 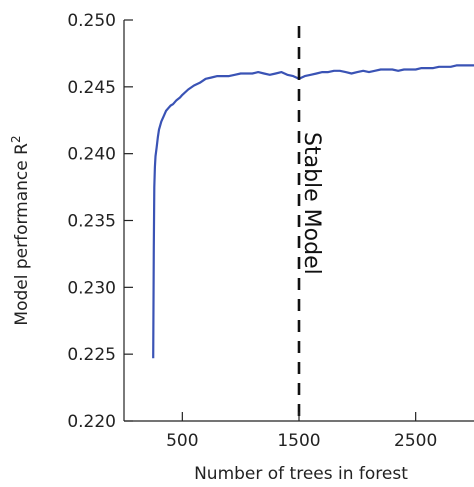 What do you see at coordinates (91, 422) in the screenshot?
I see `y-tick-label: 0.220` at bounding box center [91, 422].